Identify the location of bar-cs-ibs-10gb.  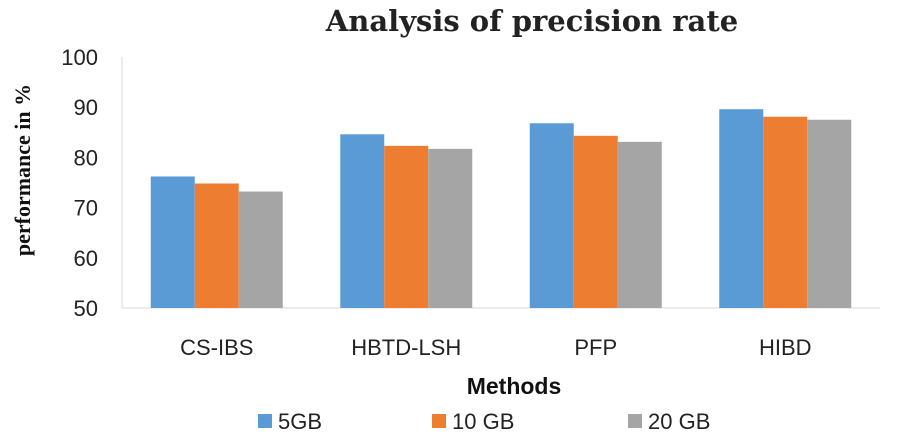
(216, 245).